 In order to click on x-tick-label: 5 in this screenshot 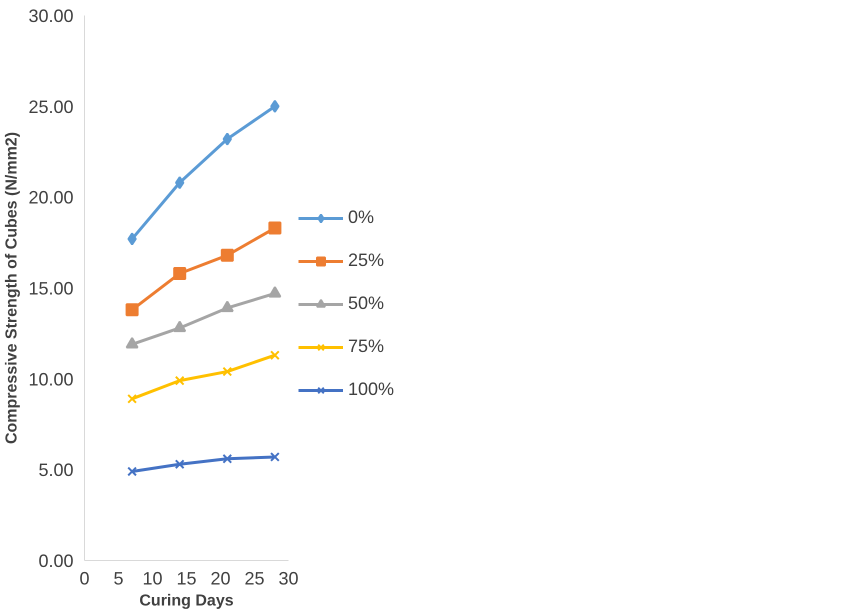, I will do `click(118, 578)`.